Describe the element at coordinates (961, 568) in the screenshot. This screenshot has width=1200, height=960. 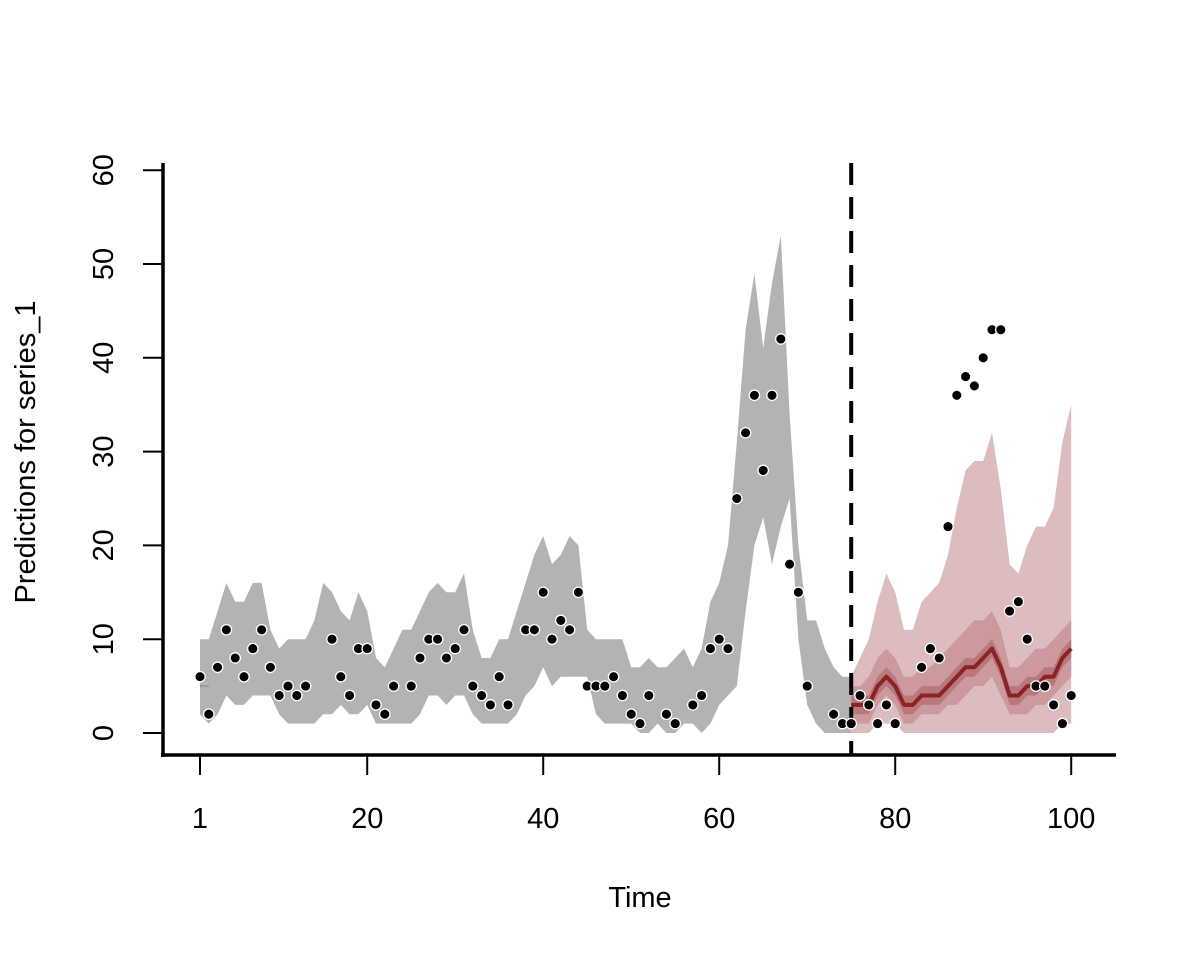
I see `forecast-band-outer` at that location.